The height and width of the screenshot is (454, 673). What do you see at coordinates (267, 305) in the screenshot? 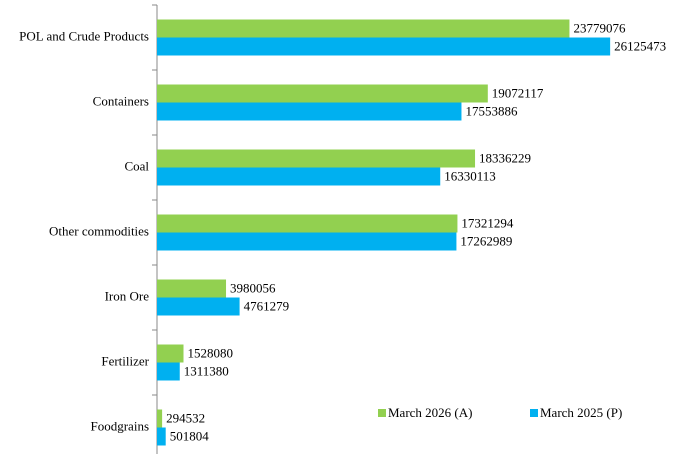
I see `data-label: 4761279` at bounding box center [267, 305].